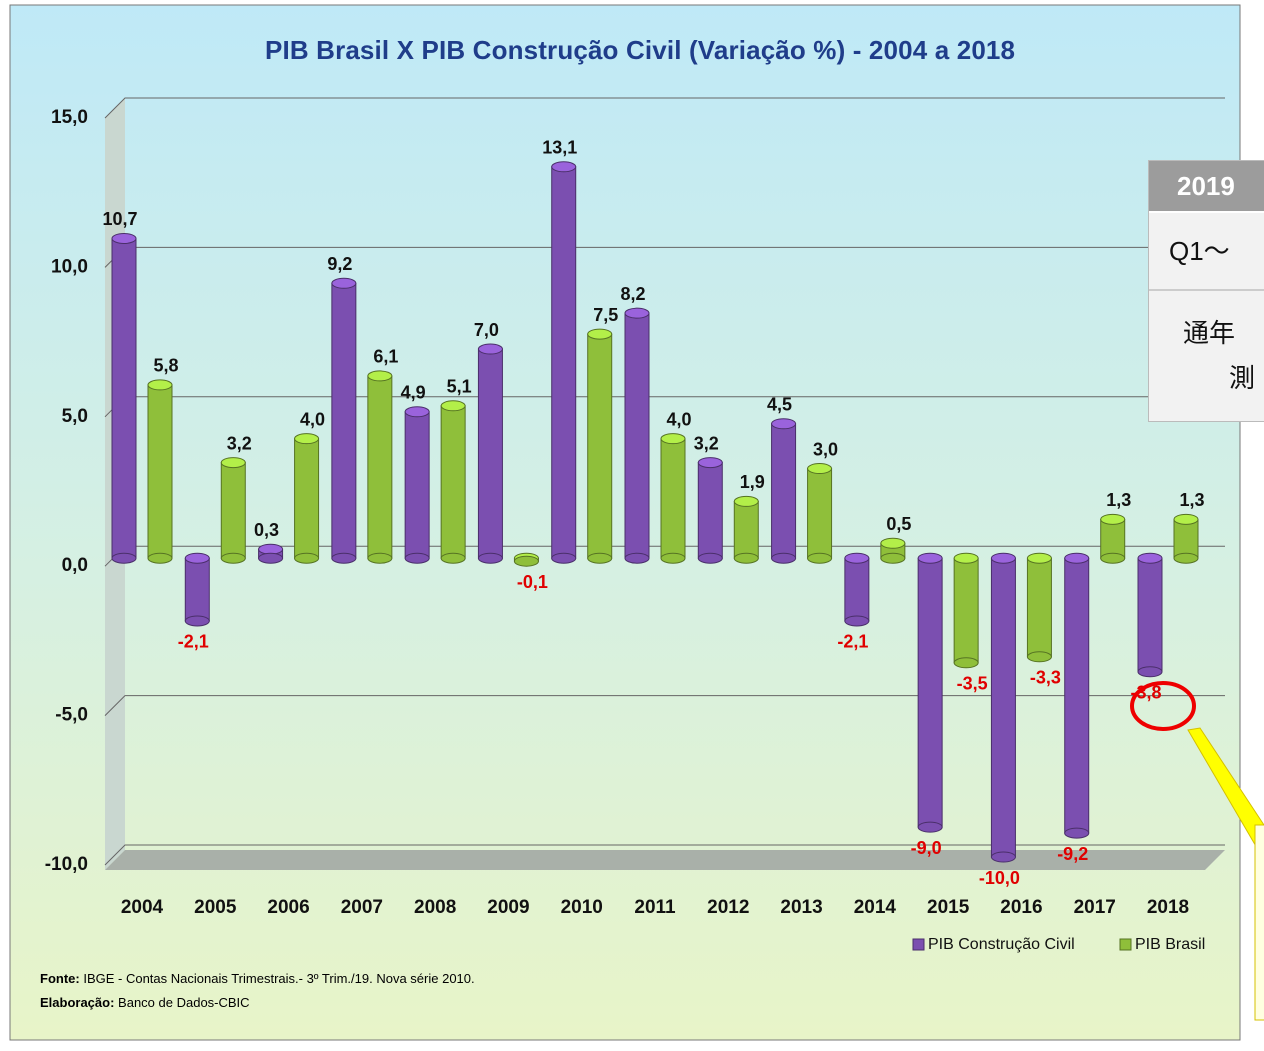 The height and width of the screenshot is (1051, 1264). I want to click on value-label: -3,8, so click(1145, 692).